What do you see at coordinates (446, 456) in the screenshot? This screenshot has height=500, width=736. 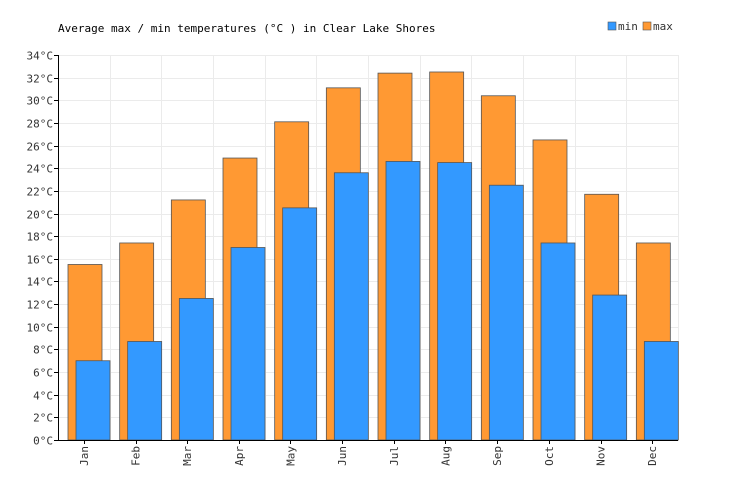 I see `x-tick-label-aug: Aug` at bounding box center [446, 456].